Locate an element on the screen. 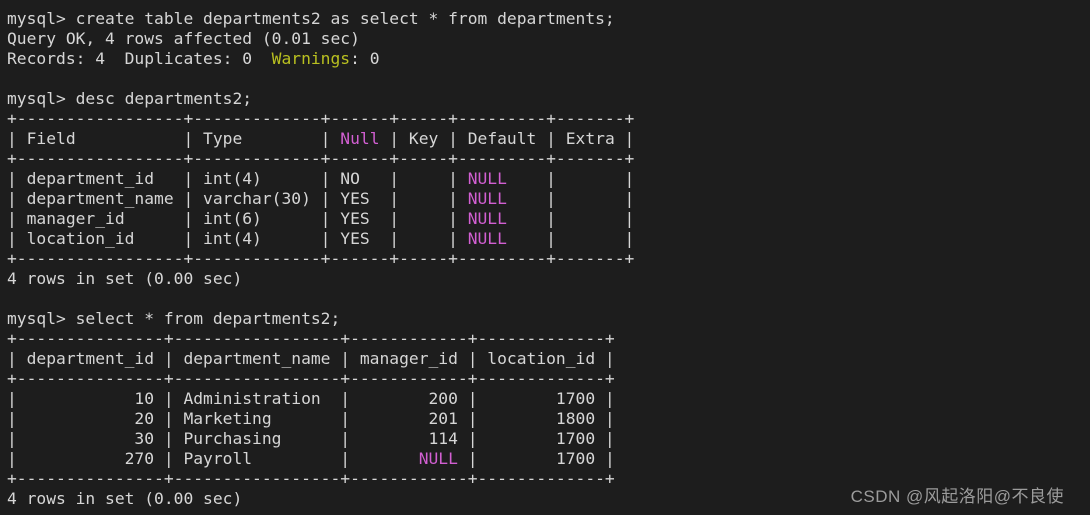 The height and width of the screenshot is (515, 1090). terminal-text-segment: Query OK, 4 rows affected (0.01 sec) is located at coordinates (183, 38).